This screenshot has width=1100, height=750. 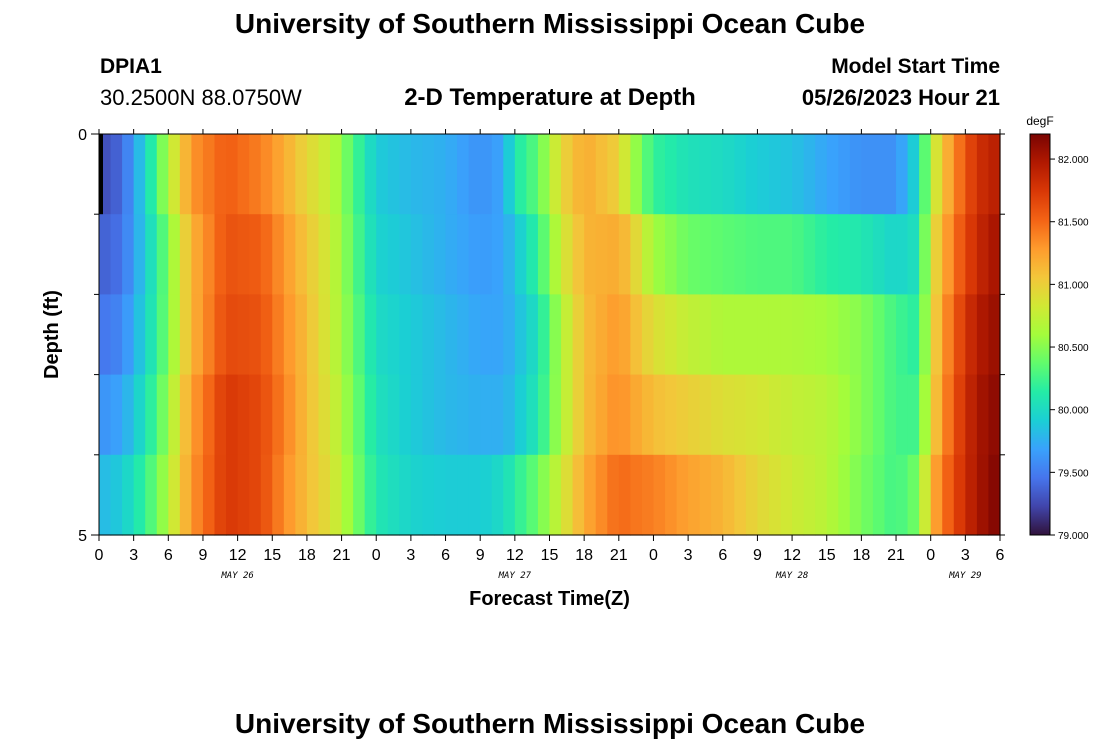 I want to click on surface-marker, so click(x=101, y=174).